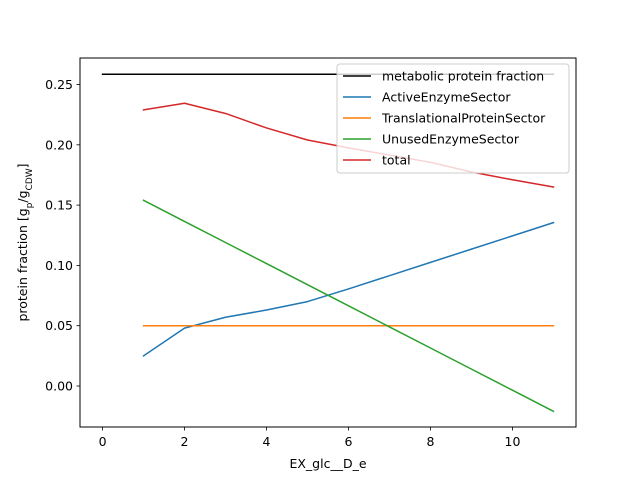  I want to click on y-tick-label: 0.00, so click(59, 386).